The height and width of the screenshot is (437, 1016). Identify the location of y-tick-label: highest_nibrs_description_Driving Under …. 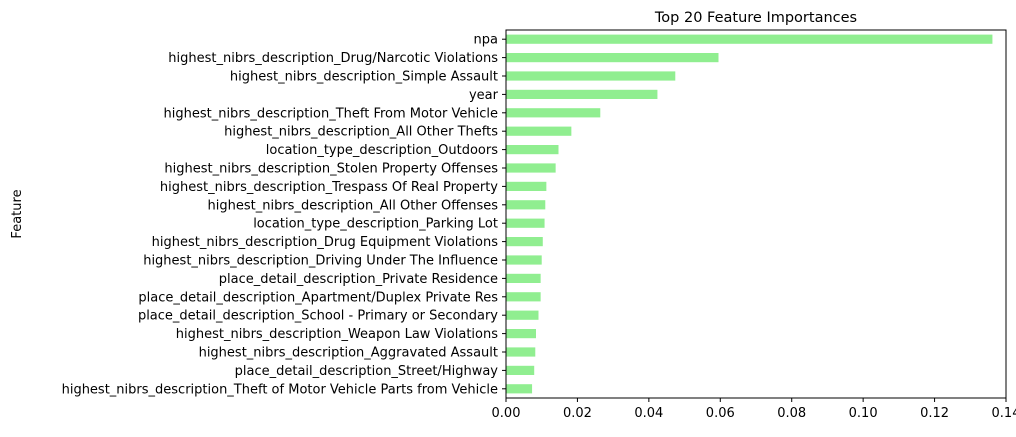
(320, 261).